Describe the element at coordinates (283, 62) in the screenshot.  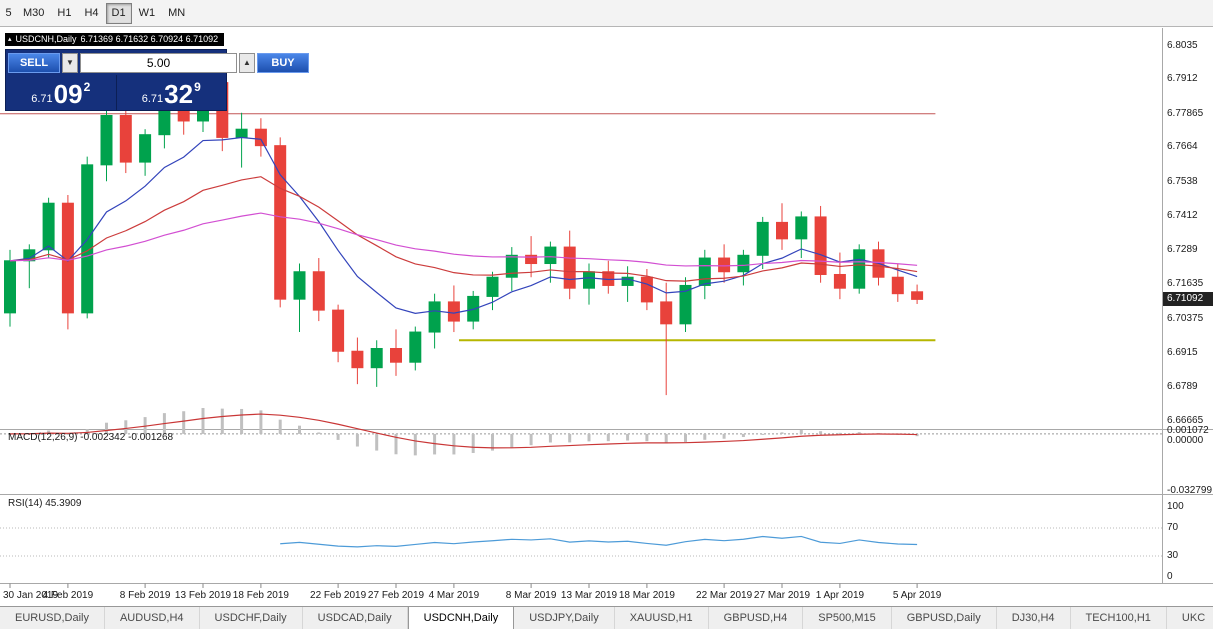
I see `buy-button: BUY` at that location.